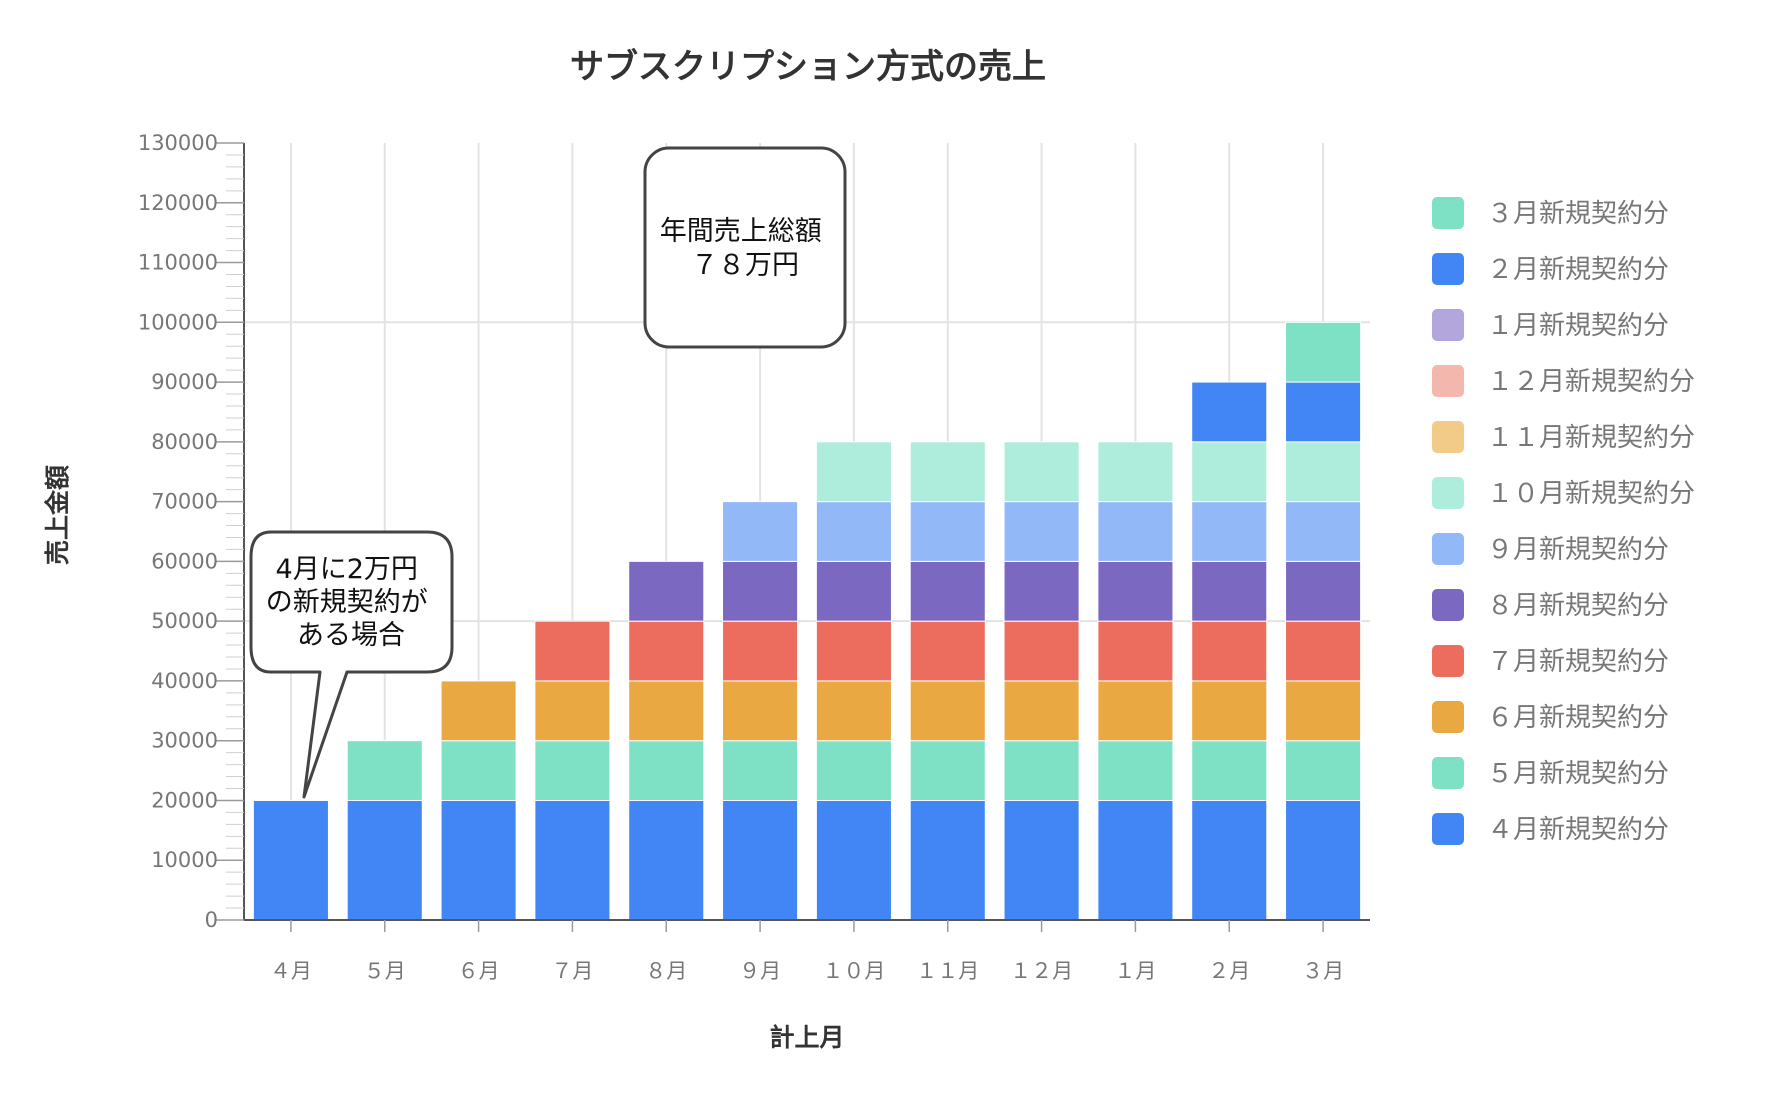 Image resolution: width=1770 pixels, height=1100 pixels. What do you see at coordinates (385, 971) in the screenshot?
I see `x-tick-label: ５月` at bounding box center [385, 971].